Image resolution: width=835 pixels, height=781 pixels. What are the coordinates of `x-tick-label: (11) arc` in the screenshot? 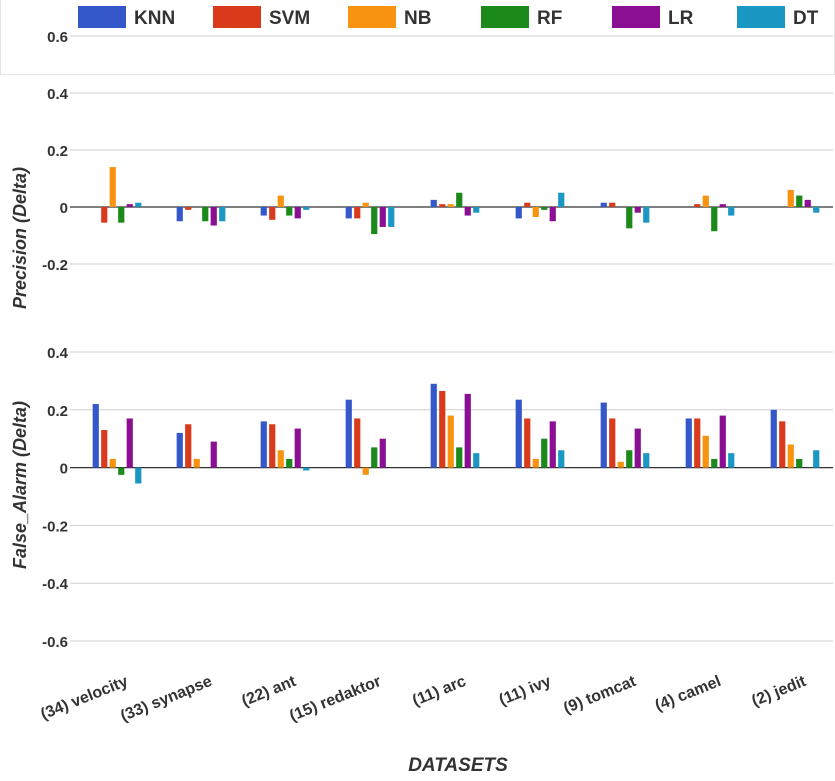 It's located at (439, 691).